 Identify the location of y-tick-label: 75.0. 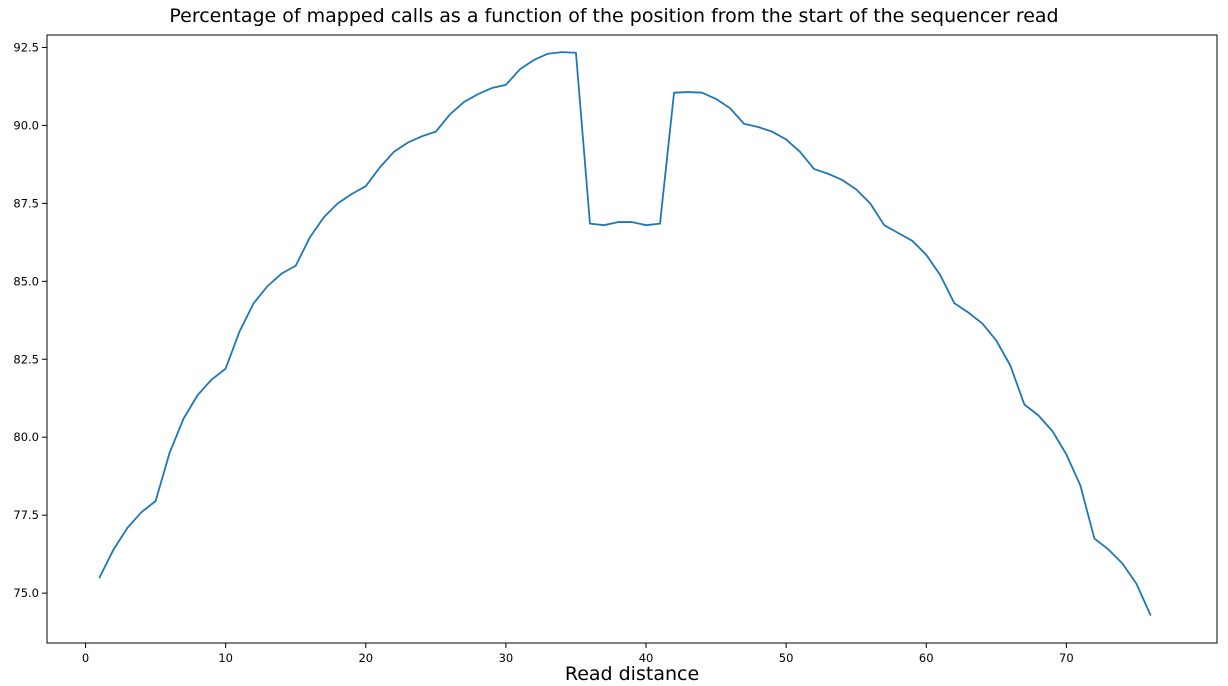
(26, 593).